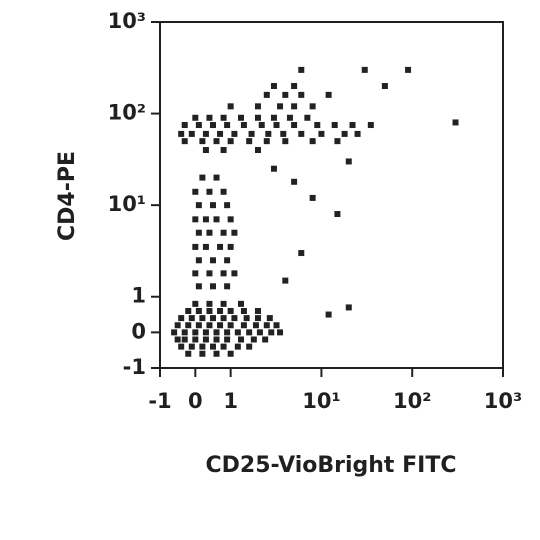 The image size is (540, 540). Describe the element at coordinates (134, 367) in the screenshot. I see `y-tick-label: -1` at that location.